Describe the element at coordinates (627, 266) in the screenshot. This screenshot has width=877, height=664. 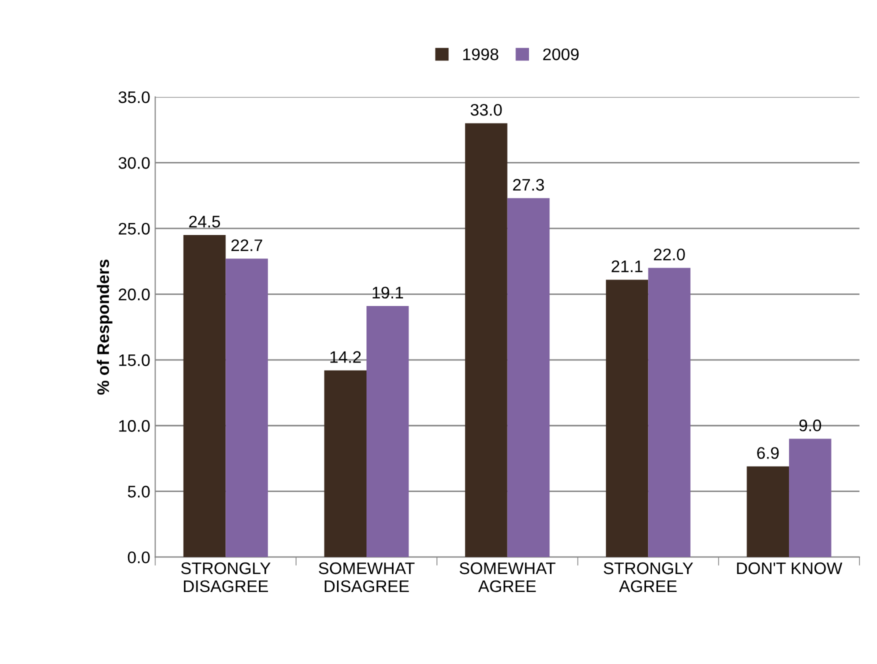
I see `data-label: 21.1` at that location.